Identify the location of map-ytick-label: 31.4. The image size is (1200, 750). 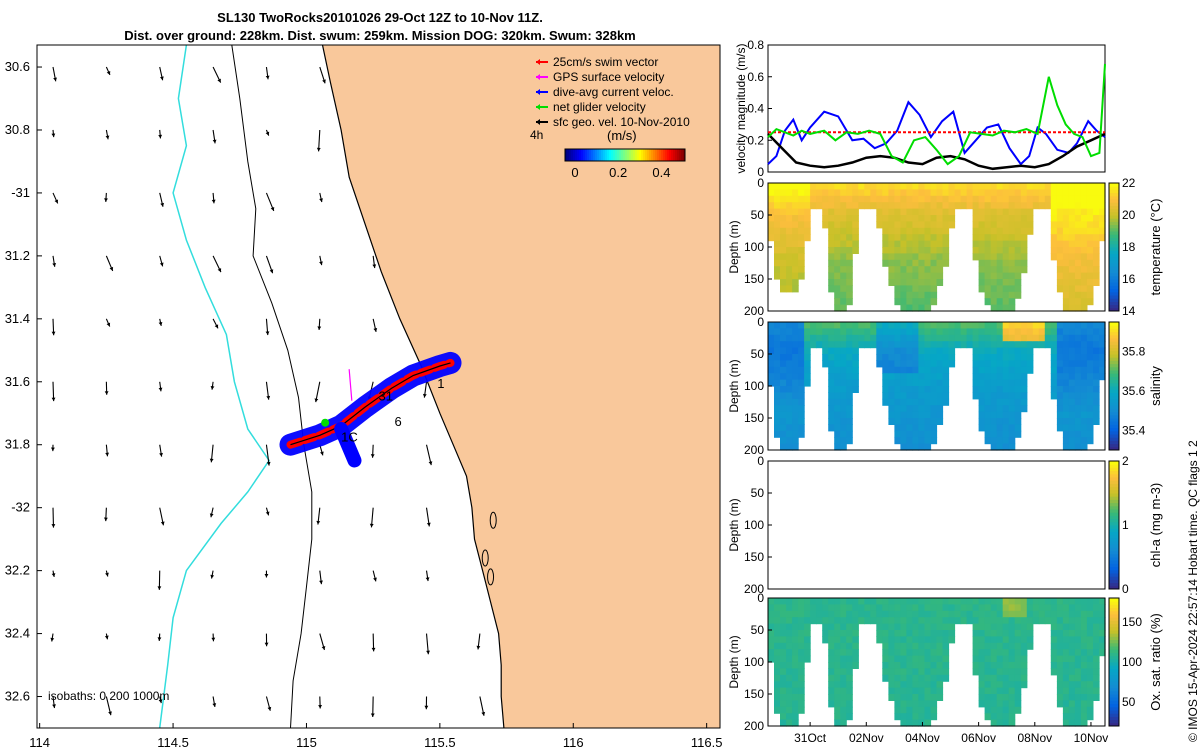
(17, 318).